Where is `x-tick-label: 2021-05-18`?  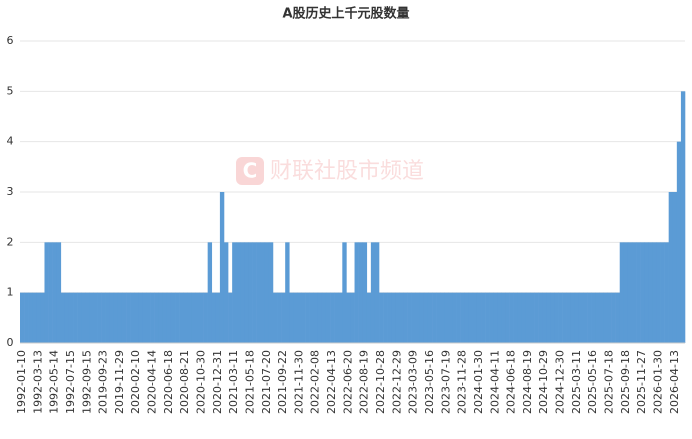
x-tick-label: 2021-05-18 is located at coordinates (249, 382).